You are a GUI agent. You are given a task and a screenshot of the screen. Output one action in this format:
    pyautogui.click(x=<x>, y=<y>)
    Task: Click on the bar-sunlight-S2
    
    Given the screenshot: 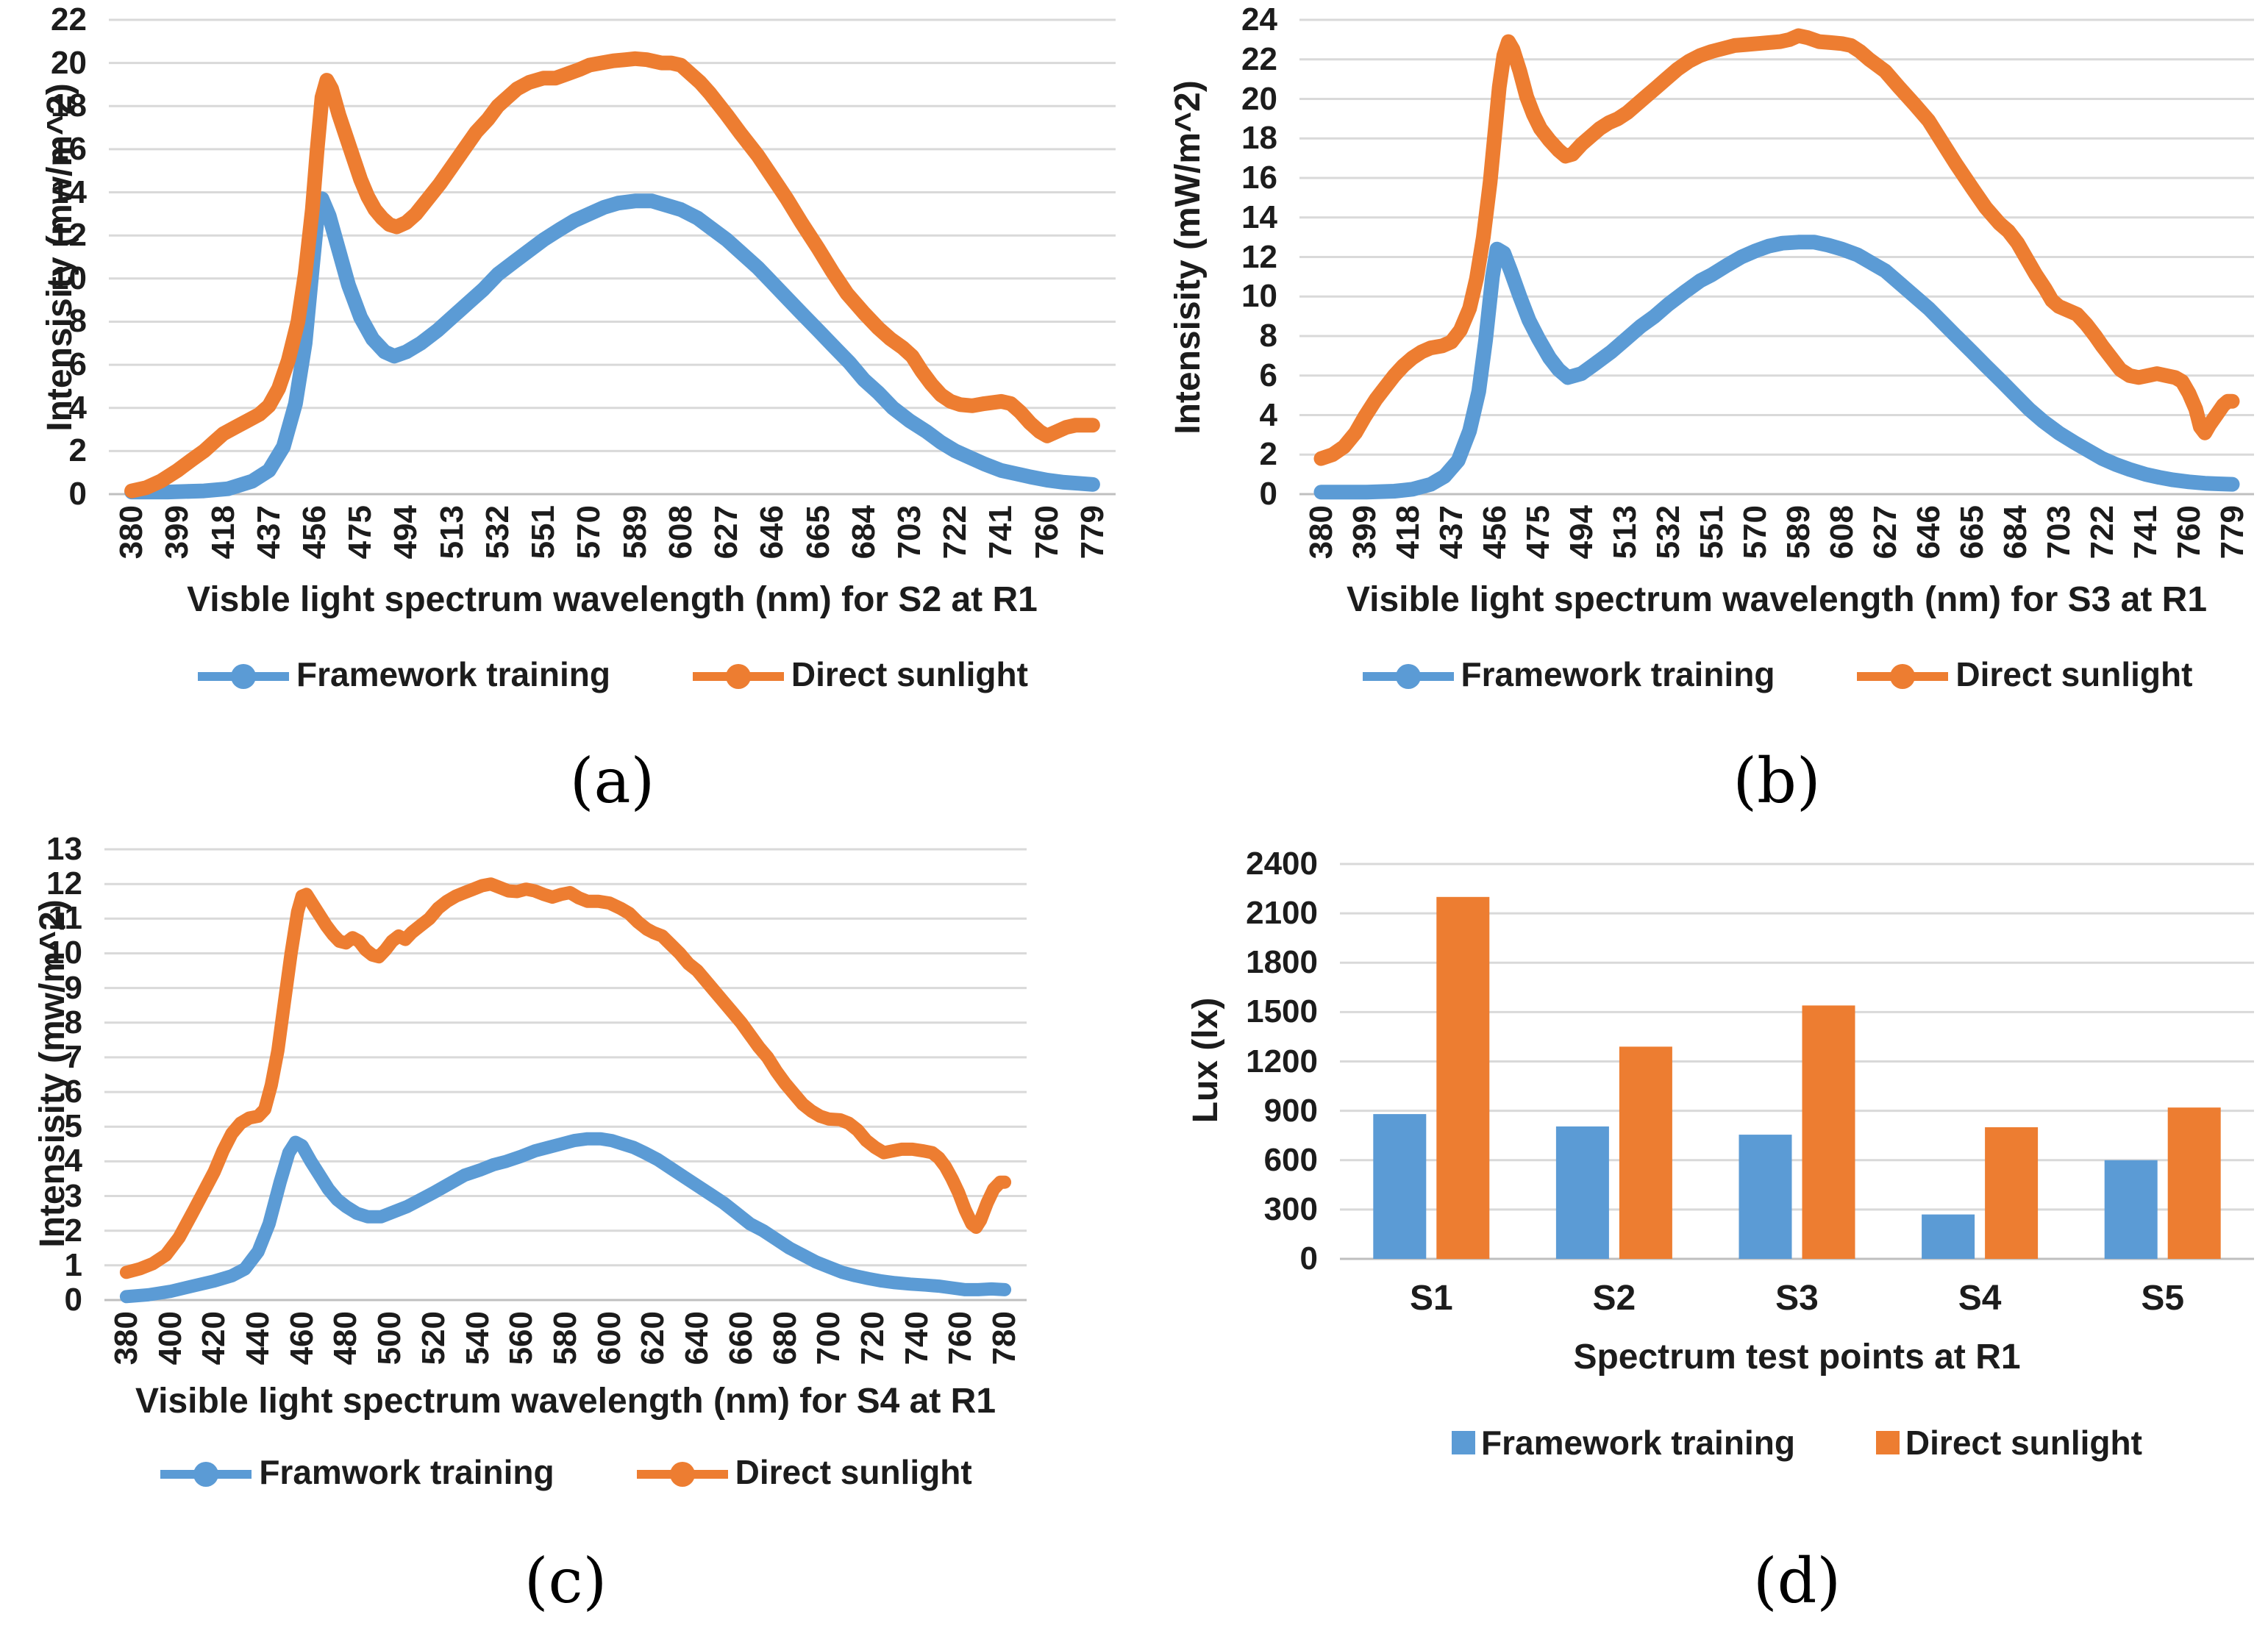 What is the action you would take?
    pyautogui.click(x=1645, y=1152)
    